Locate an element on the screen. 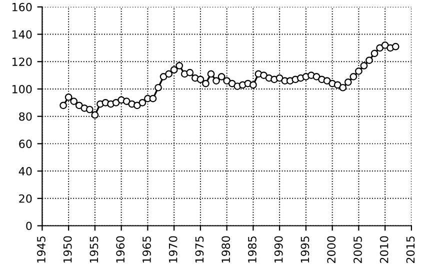 The image size is (422, 277). y-tick-label: 140 is located at coordinates (22, 34).